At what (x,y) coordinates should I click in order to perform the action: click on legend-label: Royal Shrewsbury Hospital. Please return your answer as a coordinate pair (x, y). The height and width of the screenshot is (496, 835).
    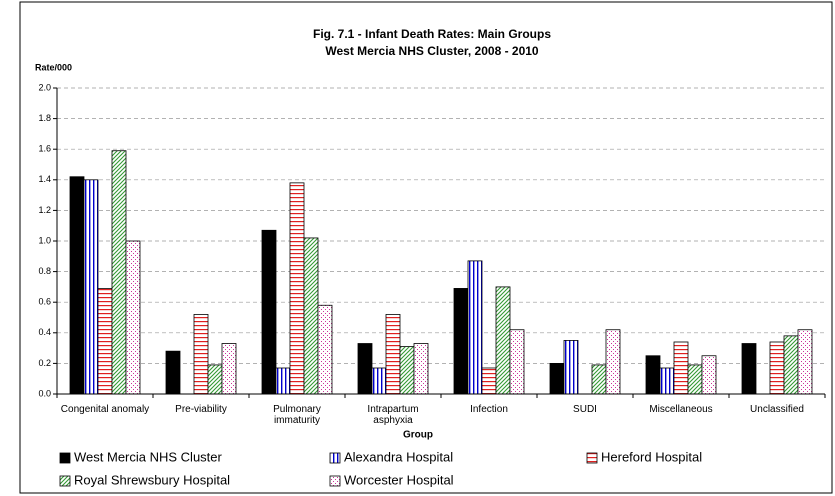
    Looking at the image, I should click on (152, 479).